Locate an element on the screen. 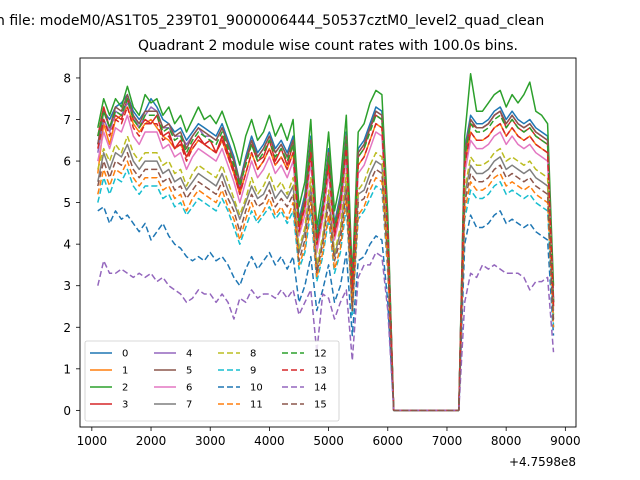  x-tick-label: 9000 is located at coordinates (565, 441).